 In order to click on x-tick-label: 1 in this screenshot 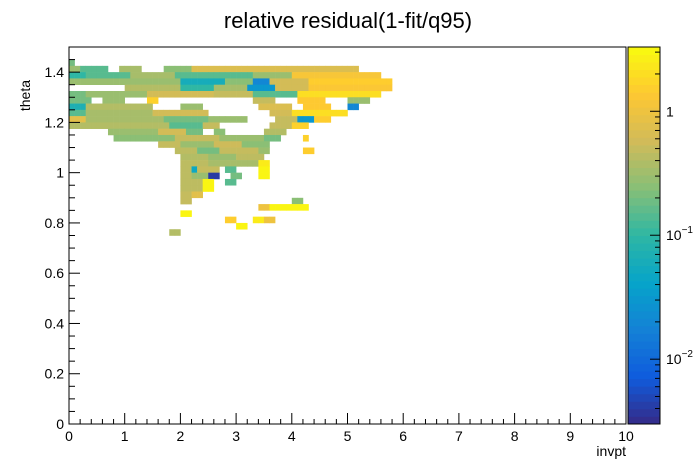, I will do `click(125, 436)`.